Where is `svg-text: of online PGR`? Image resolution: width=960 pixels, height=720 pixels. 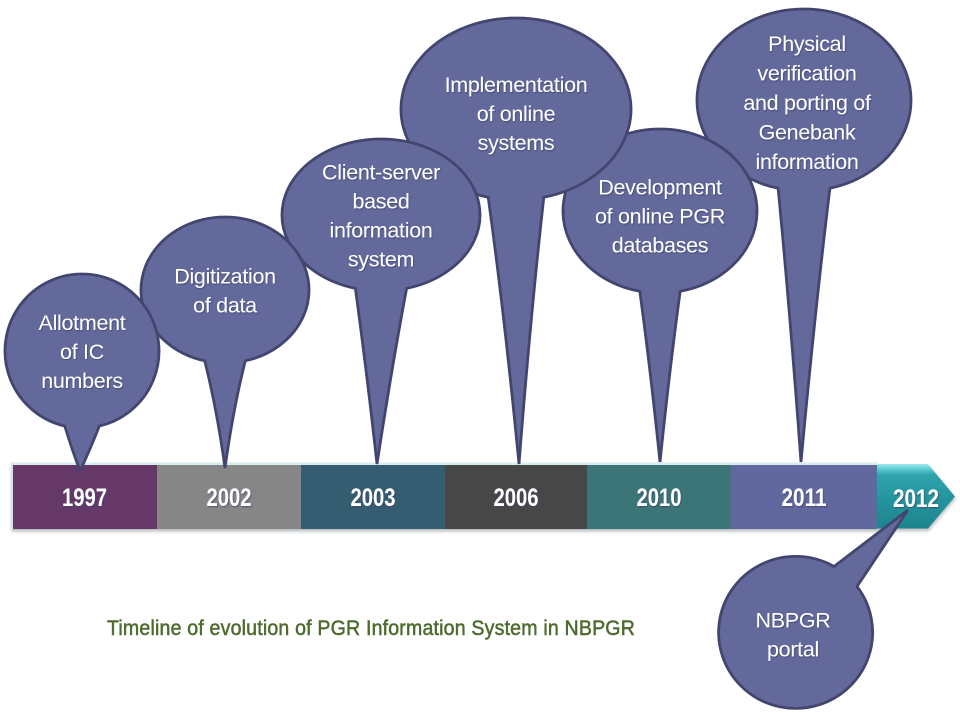
svg-text: of online PGR is located at coordinates (660, 217).